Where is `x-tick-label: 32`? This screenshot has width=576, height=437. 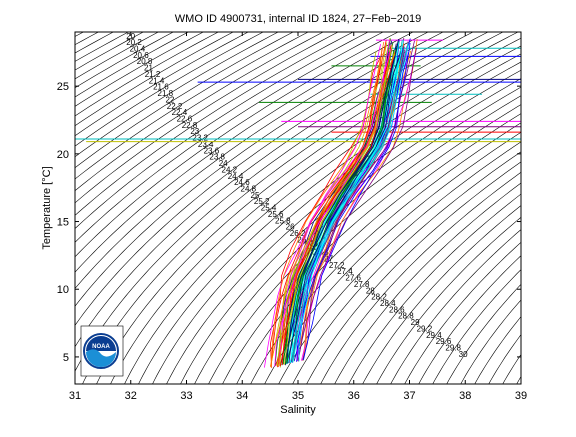 x-tick-label: 32 is located at coordinates (131, 396).